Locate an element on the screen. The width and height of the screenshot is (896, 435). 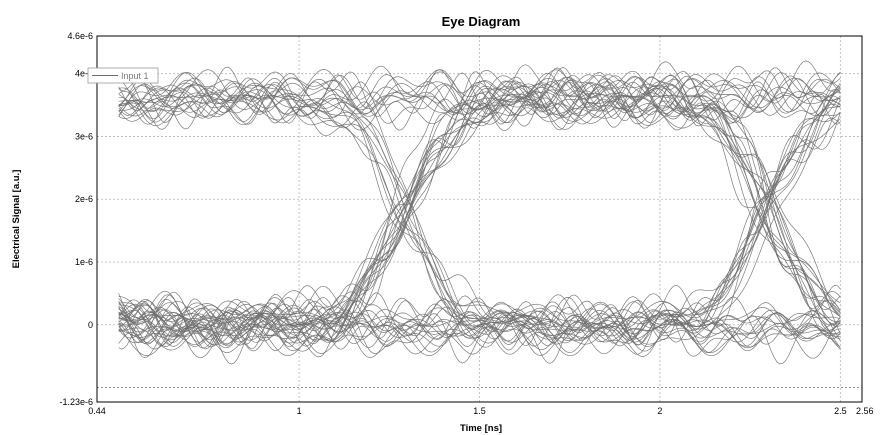
x-axis-label: Time [ns] is located at coordinates (481, 428).